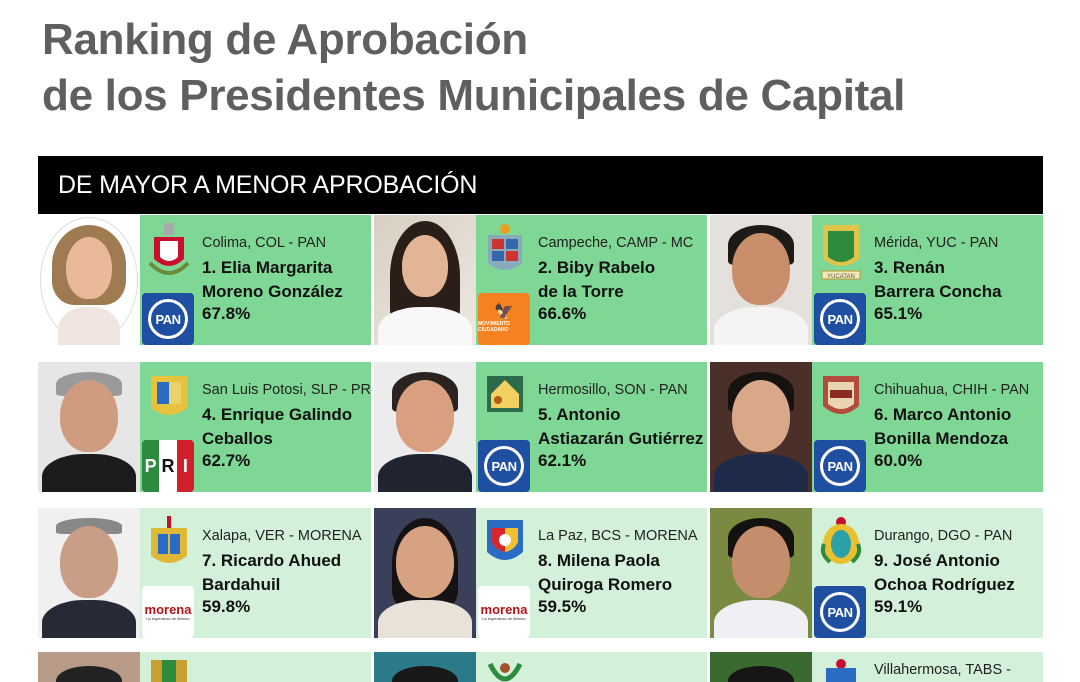 The width and height of the screenshot is (1080, 682). Describe the element at coordinates (562, 606) in the screenshot. I see `approval-value: 59.5%` at that location.